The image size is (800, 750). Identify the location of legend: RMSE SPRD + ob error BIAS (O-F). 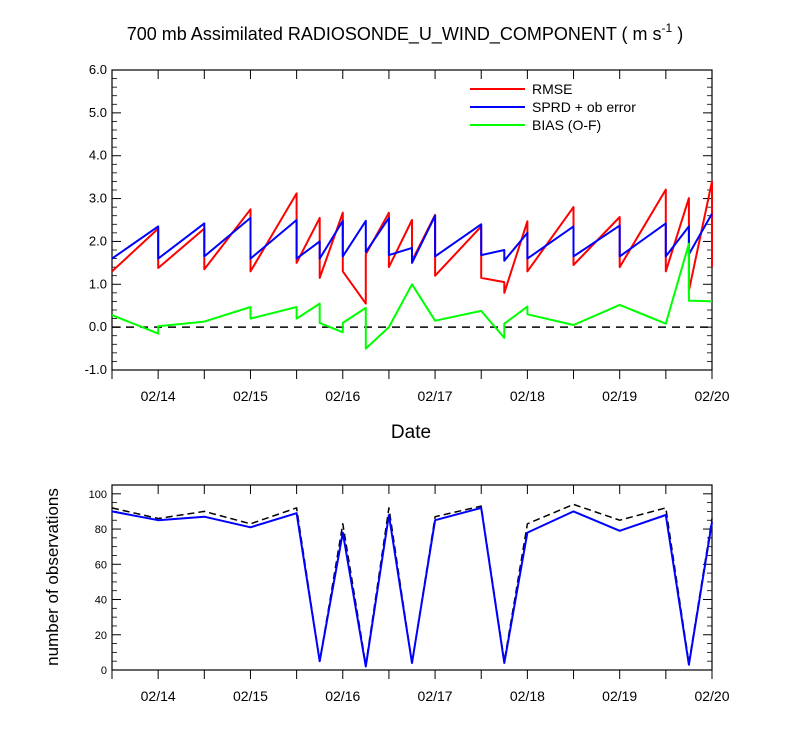
(553, 107).